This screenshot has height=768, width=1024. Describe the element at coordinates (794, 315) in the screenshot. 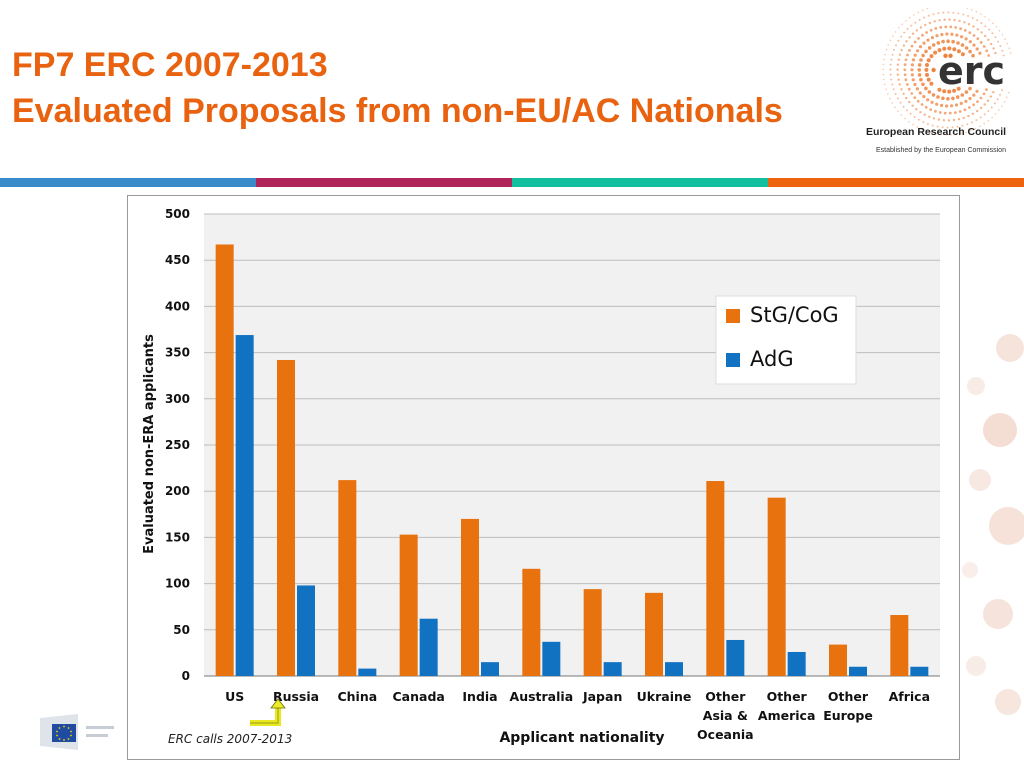

I see `legend-label: StG/CoG` at that location.